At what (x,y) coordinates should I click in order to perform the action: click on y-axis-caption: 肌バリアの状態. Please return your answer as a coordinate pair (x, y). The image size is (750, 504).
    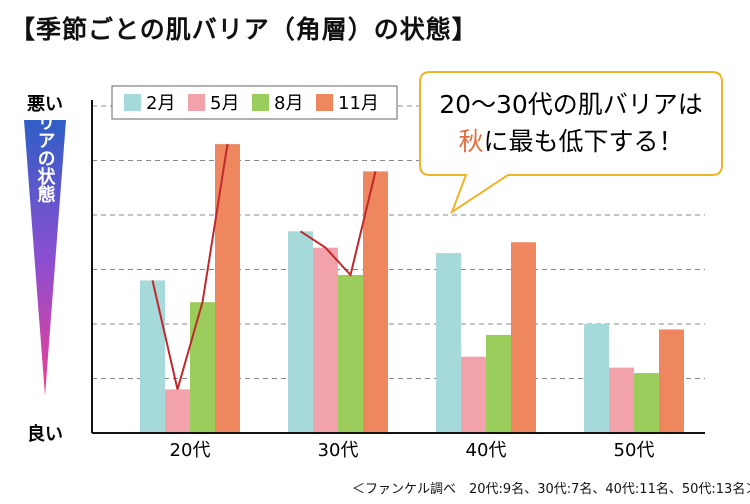
    Looking at the image, I should click on (45, 140).